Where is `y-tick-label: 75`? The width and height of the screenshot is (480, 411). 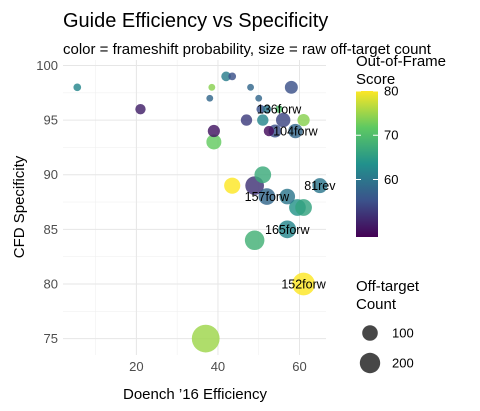 y-tick-label: 75 is located at coordinates (51, 338).